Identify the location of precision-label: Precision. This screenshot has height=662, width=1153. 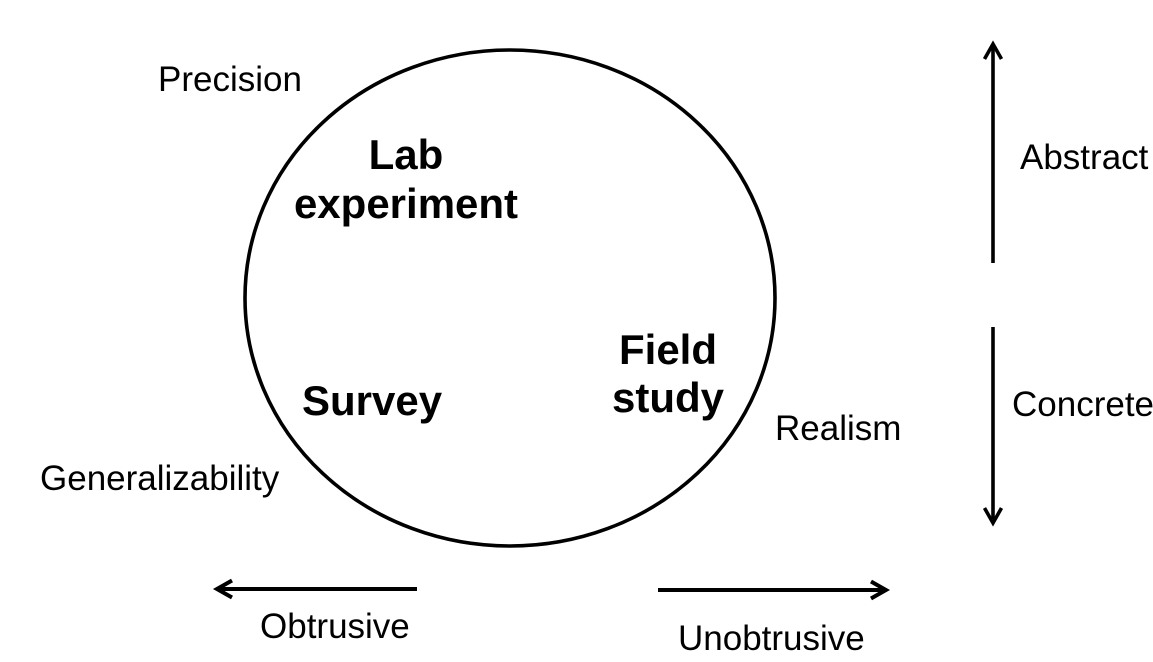
(230, 79).